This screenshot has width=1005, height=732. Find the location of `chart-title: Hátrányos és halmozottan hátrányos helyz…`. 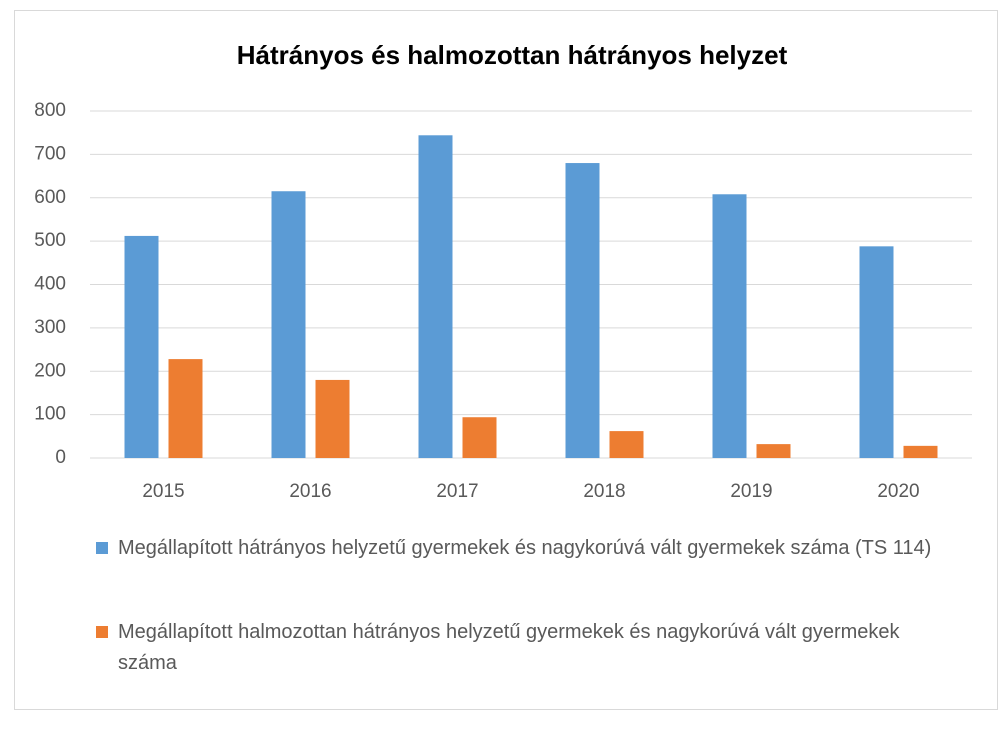

chart-title: Hátrányos és halmozottan hátrányos helyz… is located at coordinates (512, 55).